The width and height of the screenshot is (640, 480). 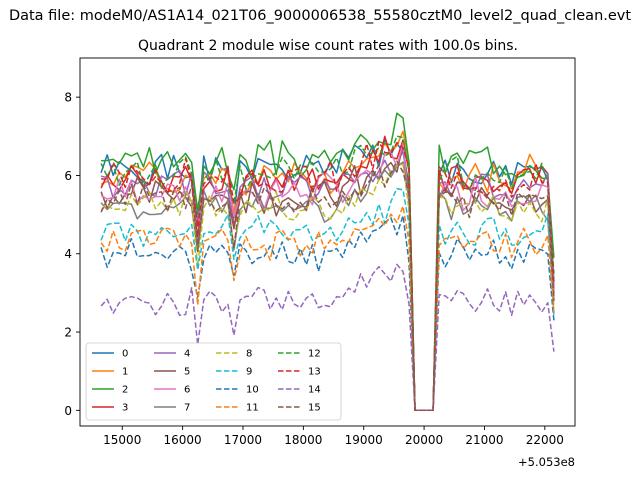 What do you see at coordinates (314, 408) in the screenshot?
I see `legend-label-15: 15` at bounding box center [314, 408].